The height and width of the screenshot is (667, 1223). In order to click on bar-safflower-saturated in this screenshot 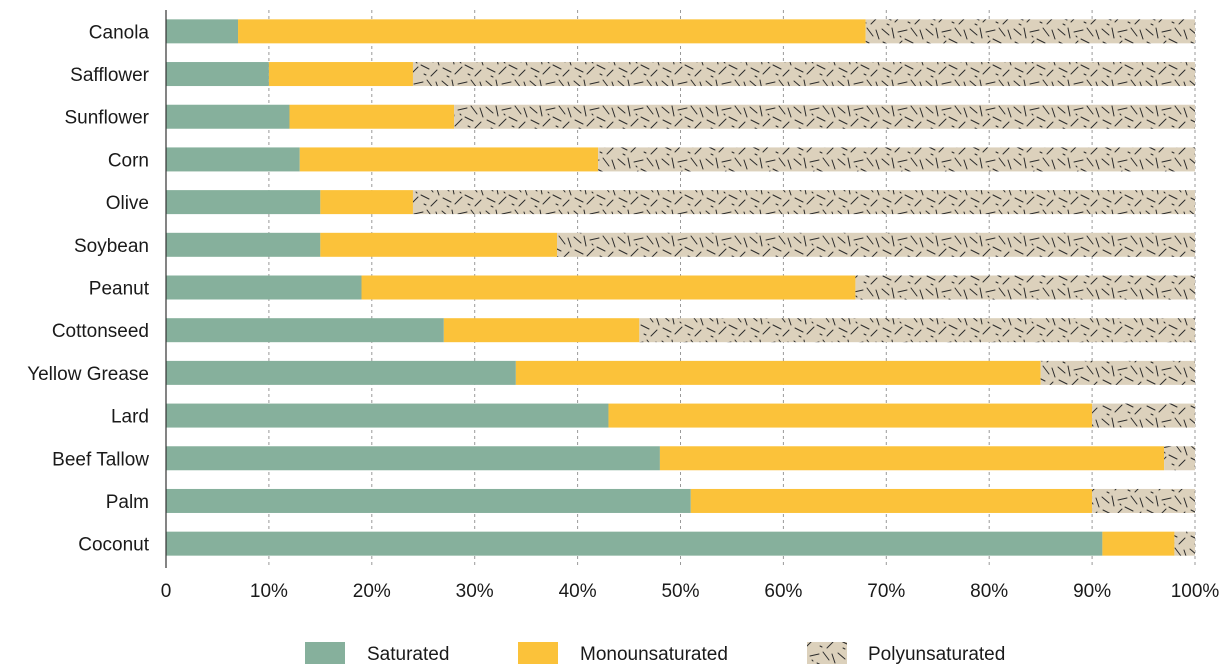, I will do `click(217, 74)`.